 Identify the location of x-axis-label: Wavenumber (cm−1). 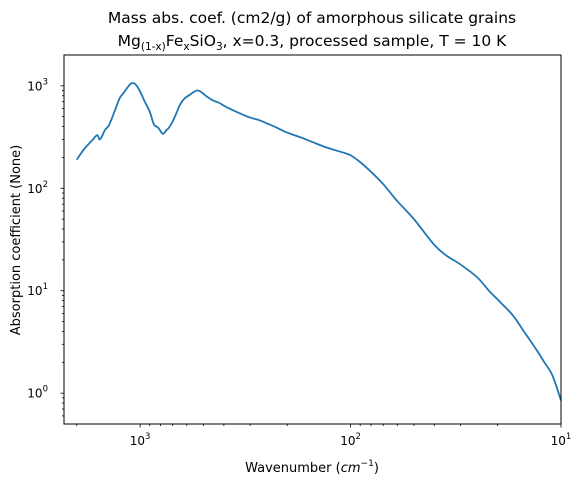
(312, 467).